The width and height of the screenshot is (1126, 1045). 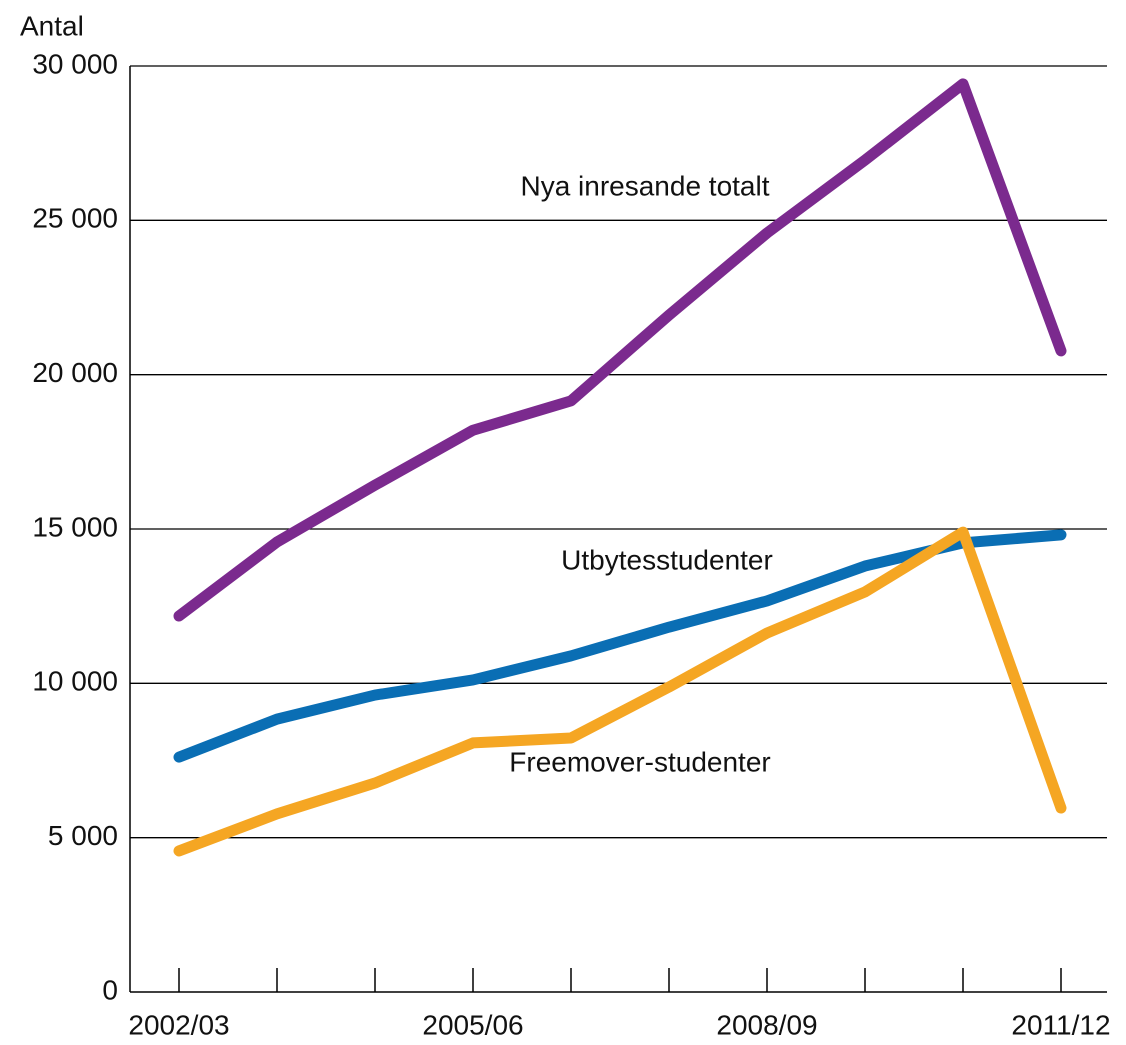 What do you see at coordinates (766, 1024) in the screenshot?
I see `x-tick-label: 2008/09` at bounding box center [766, 1024].